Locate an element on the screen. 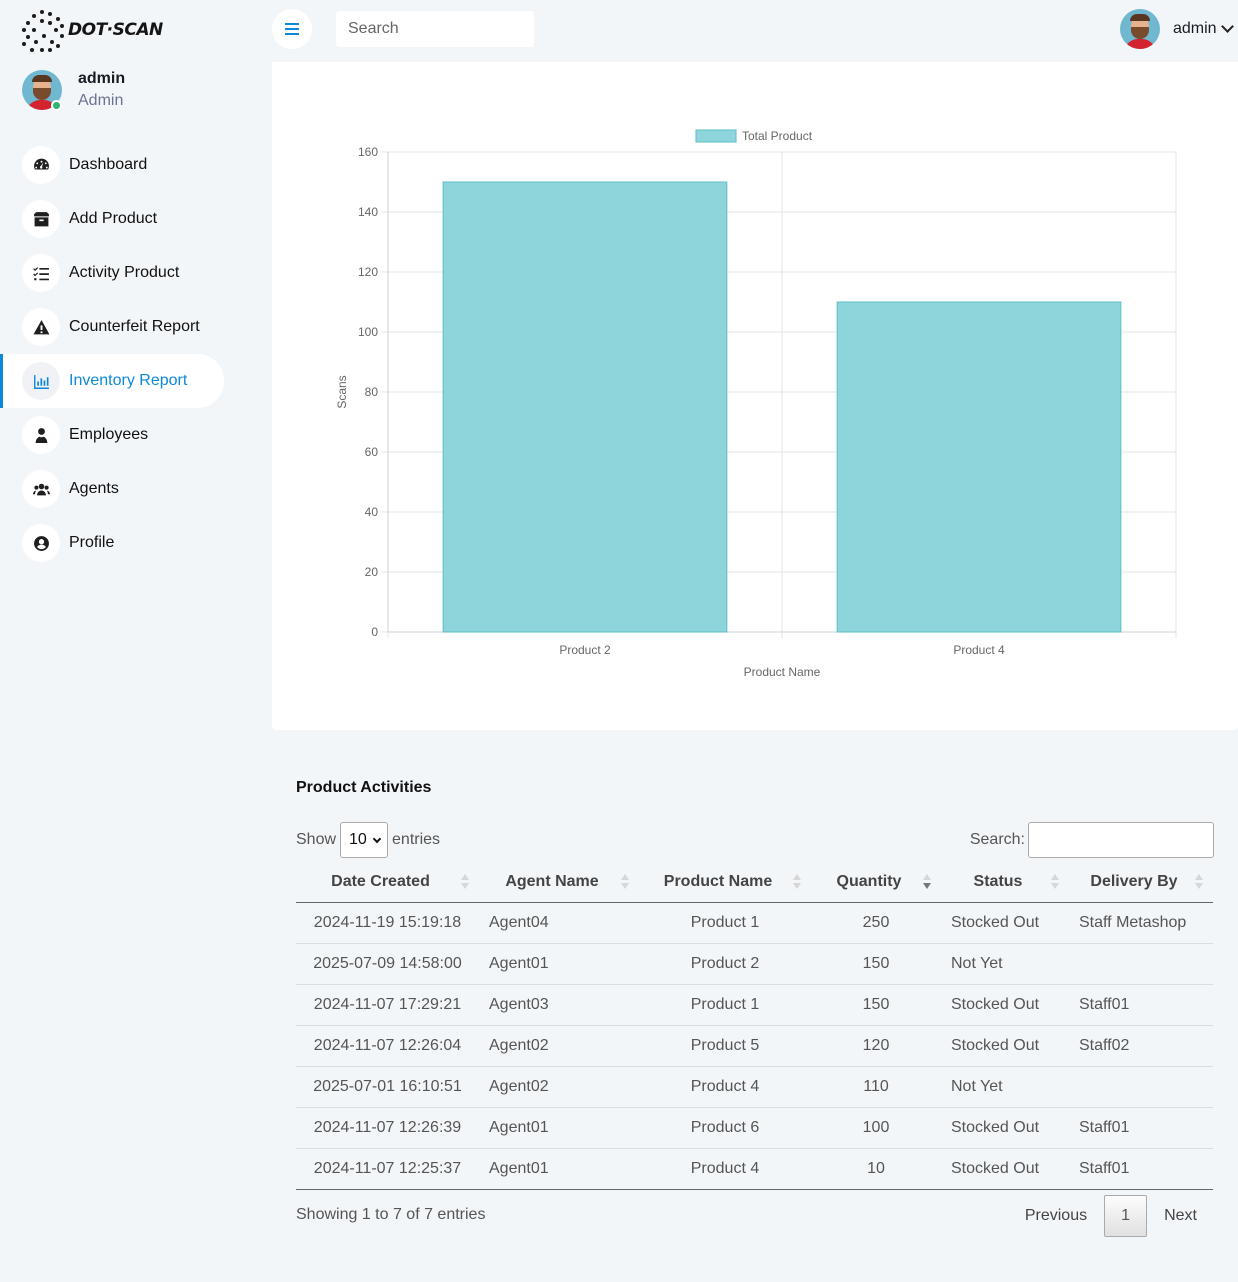 This screenshot has width=1238, height=1282. table-cell: Agent03 is located at coordinates (559, 1005).